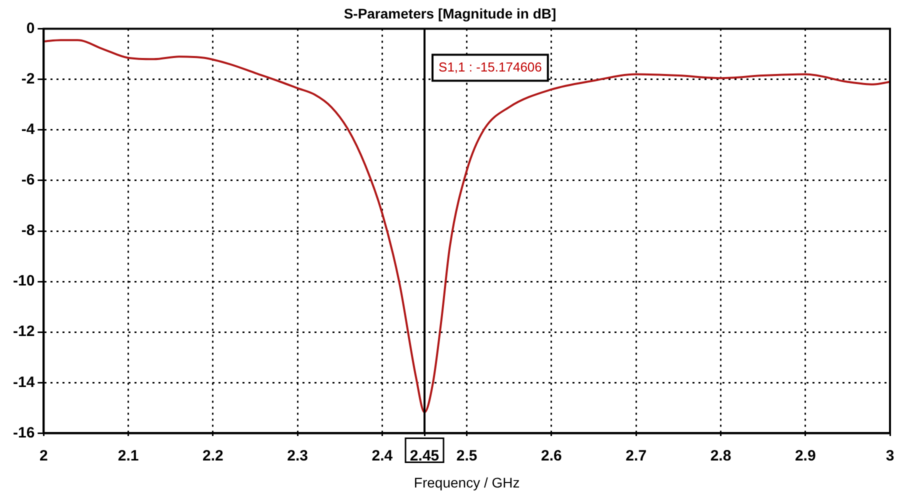  What do you see at coordinates (383, 455) in the screenshot?
I see `x-tick-label: 2.4` at bounding box center [383, 455].